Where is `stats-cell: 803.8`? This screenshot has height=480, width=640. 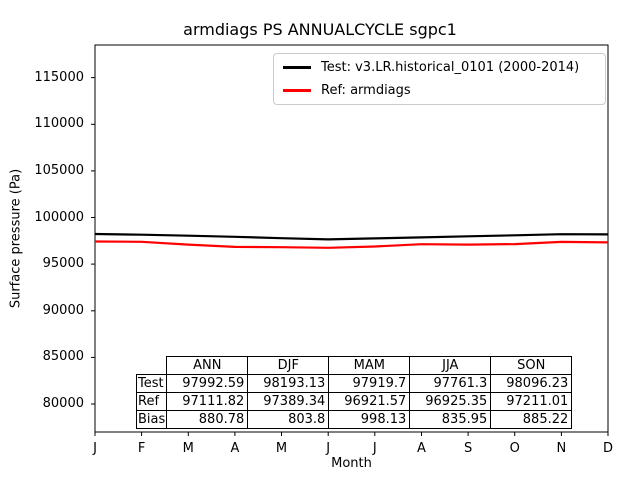
stats-cell: 803.8 is located at coordinates (288, 419).